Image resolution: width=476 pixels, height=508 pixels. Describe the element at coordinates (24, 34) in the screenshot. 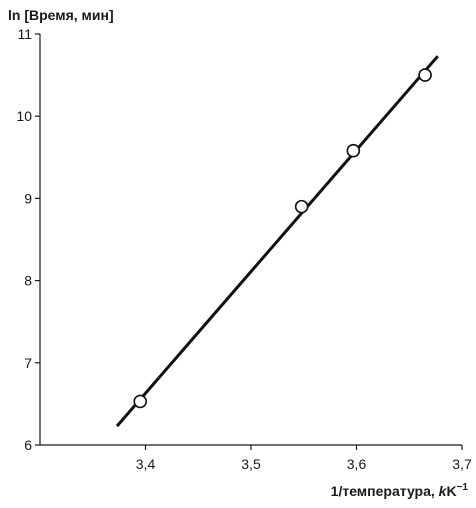

I see `y-tick-label: 11` at that location.